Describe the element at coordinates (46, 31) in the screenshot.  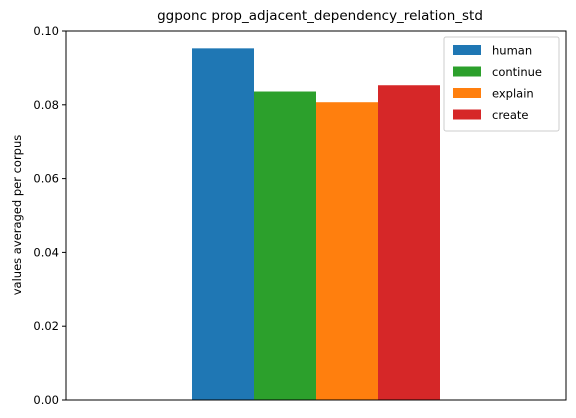
I see `y-tick-label: 0.10` at that location.